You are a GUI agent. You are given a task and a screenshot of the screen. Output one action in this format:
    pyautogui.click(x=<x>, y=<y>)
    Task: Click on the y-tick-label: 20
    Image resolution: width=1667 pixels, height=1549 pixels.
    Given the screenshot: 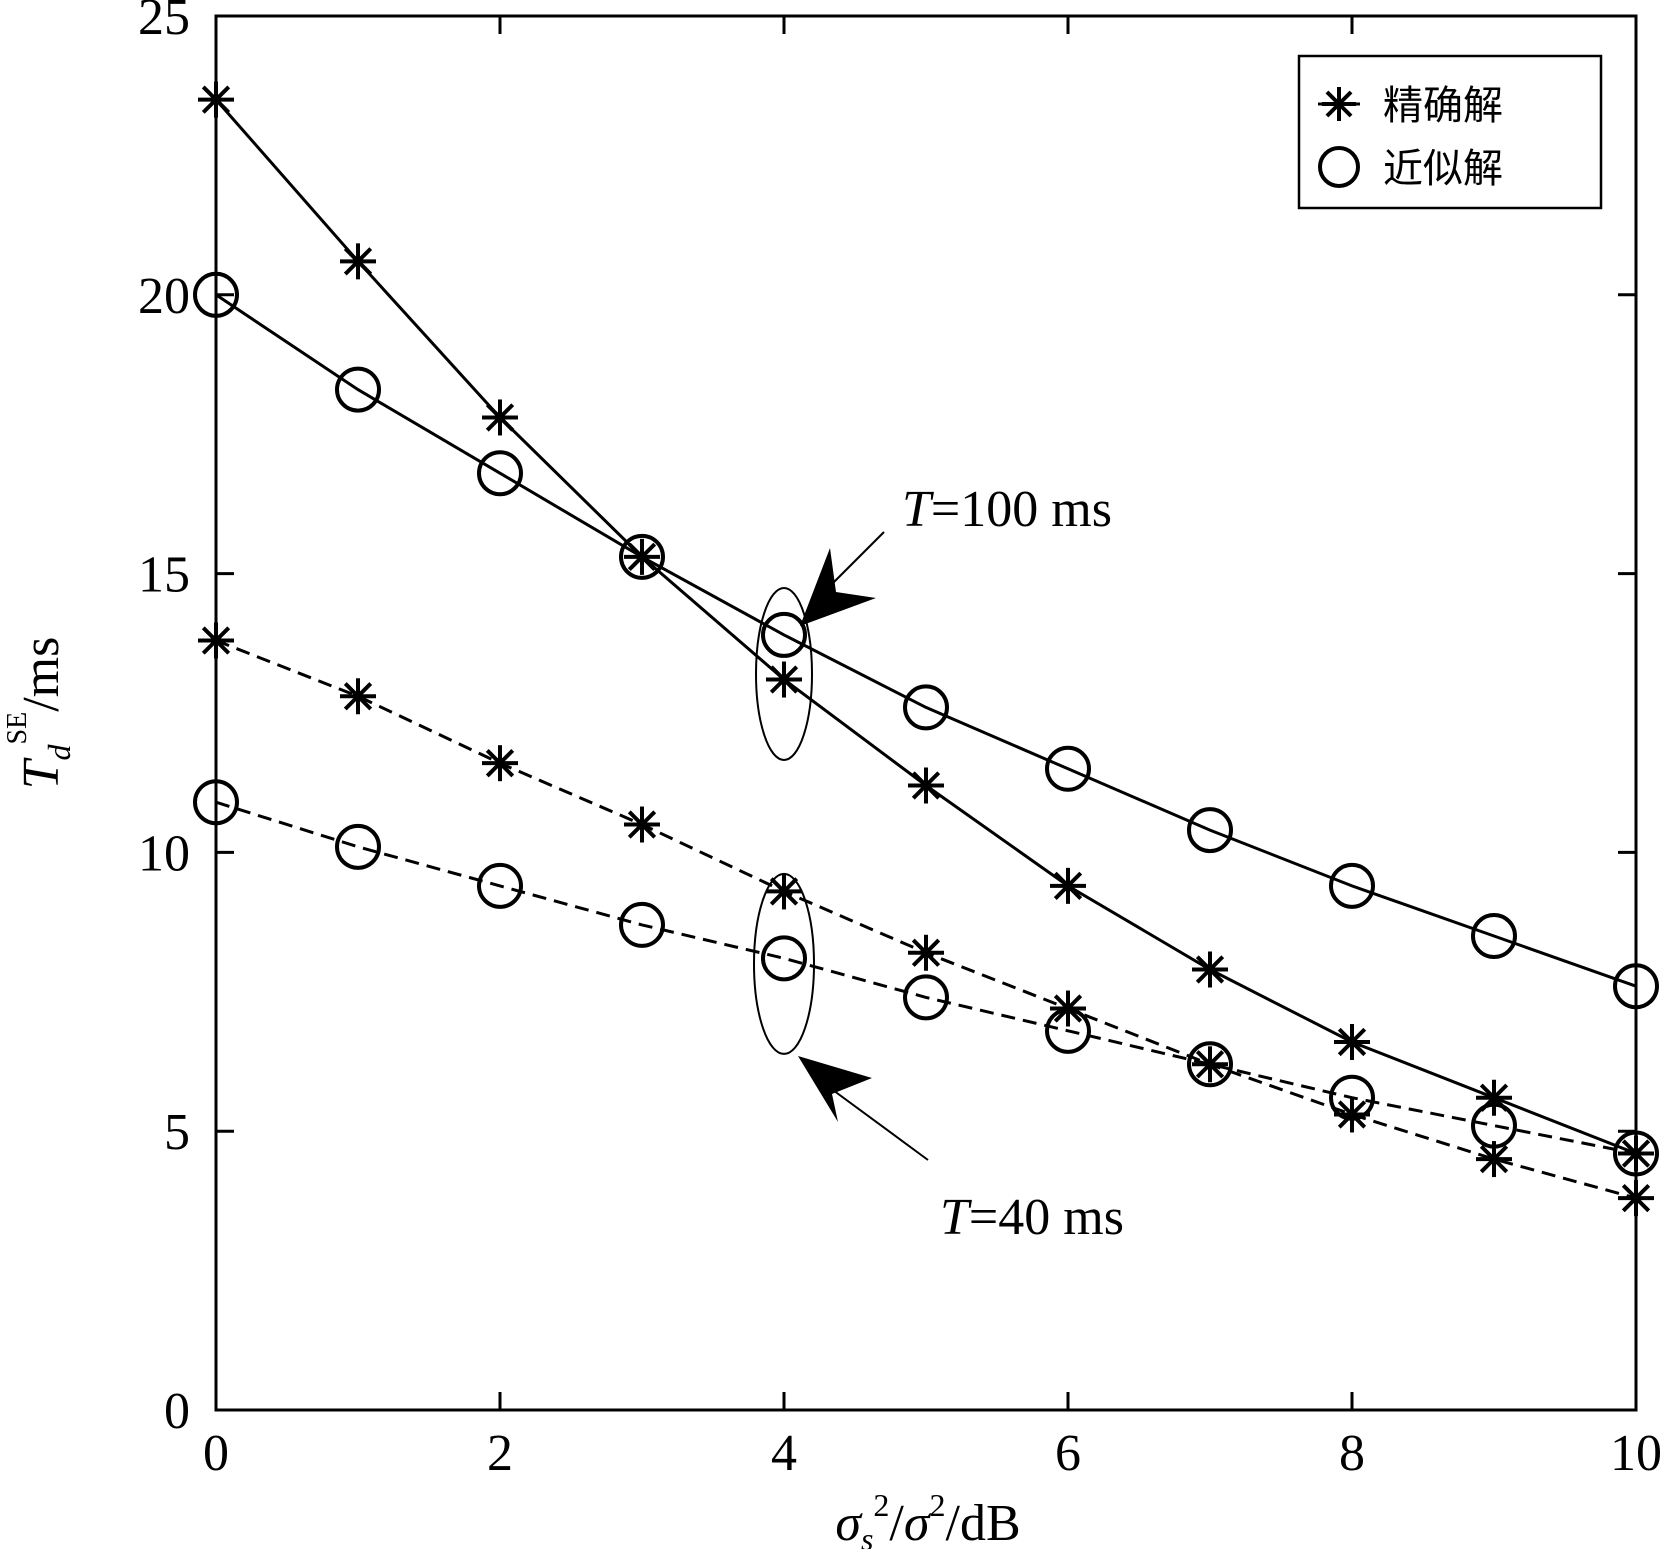 What is the action you would take?
    pyautogui.click(x=164, y=296)
    